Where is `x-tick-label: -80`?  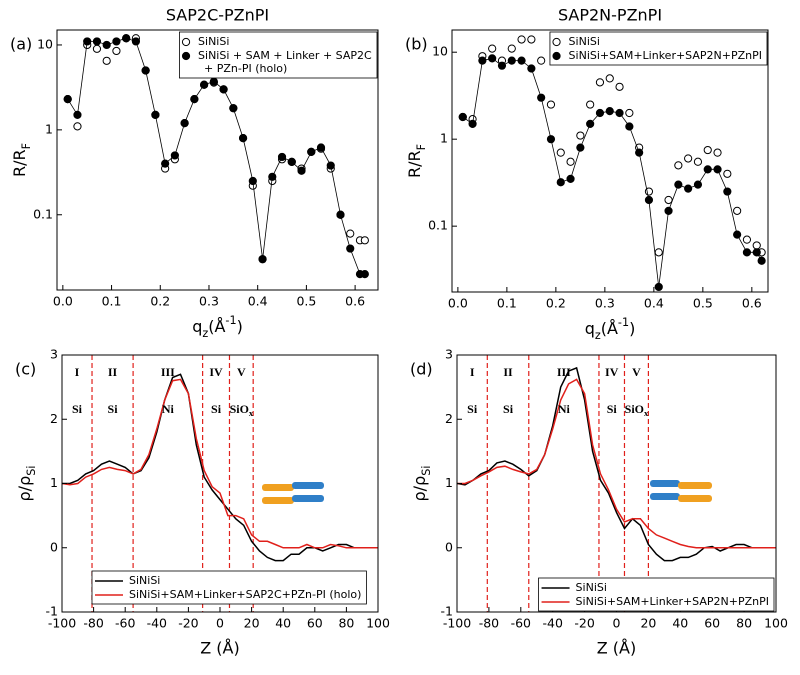 x-tick-label: -80 is located at coordinates (93, 623).